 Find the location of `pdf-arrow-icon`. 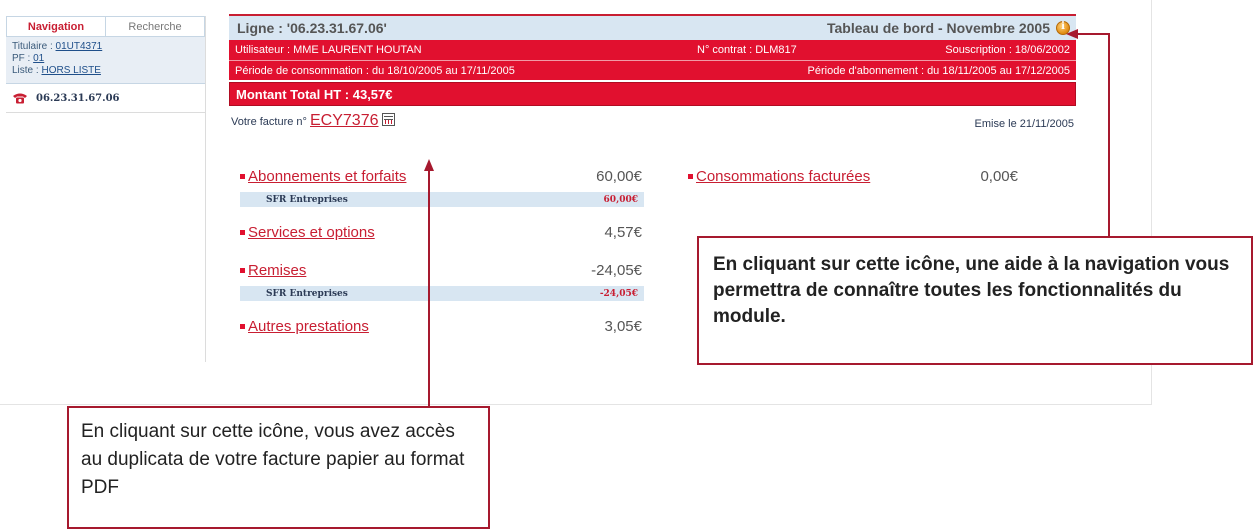

pdf-arrow-icon is located at coordinates (429, 165).